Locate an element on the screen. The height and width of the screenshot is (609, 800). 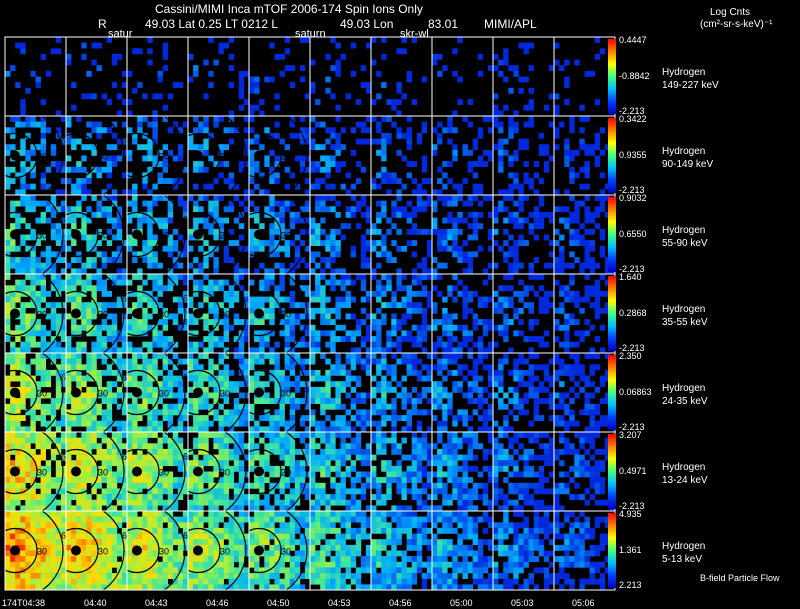
time-label: 04:56 is located at coordinates (400, 603).